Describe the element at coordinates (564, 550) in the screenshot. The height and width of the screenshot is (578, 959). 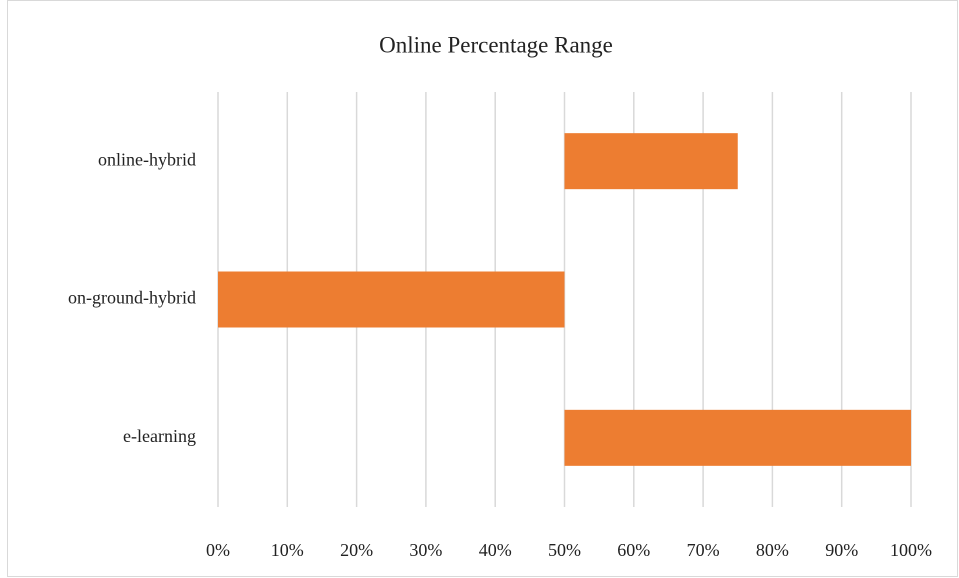
I see `x-tick-label: 50%` at that location.